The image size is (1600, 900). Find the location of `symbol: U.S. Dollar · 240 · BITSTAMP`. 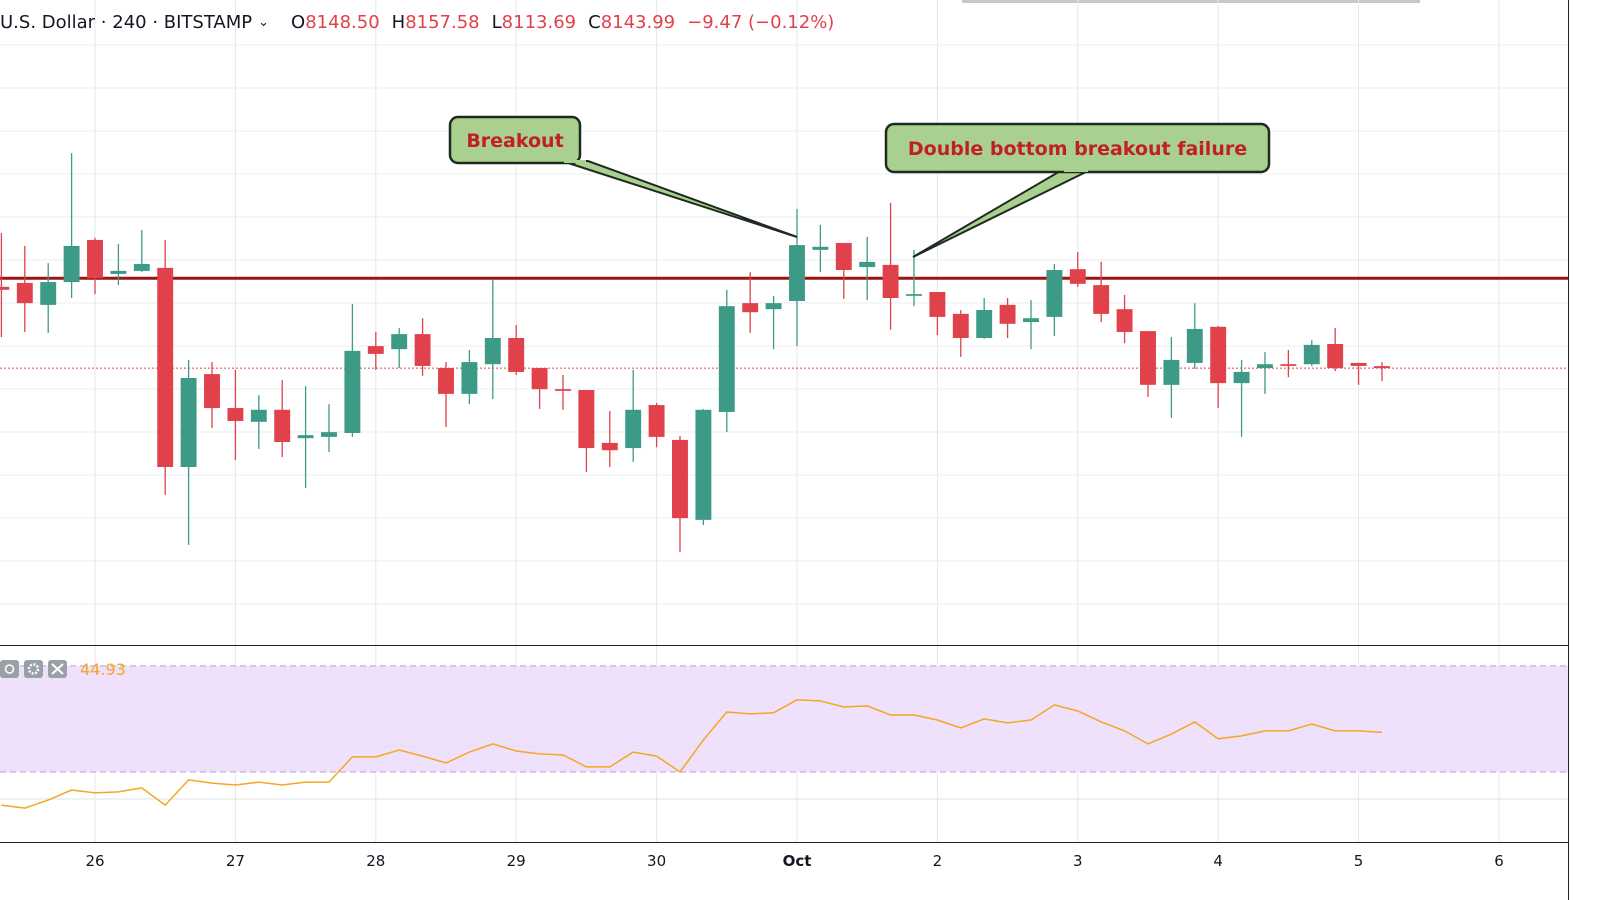

symbol: U.S. Dollar · 240 · BITSTAMP is located at coordinates (126, 22).